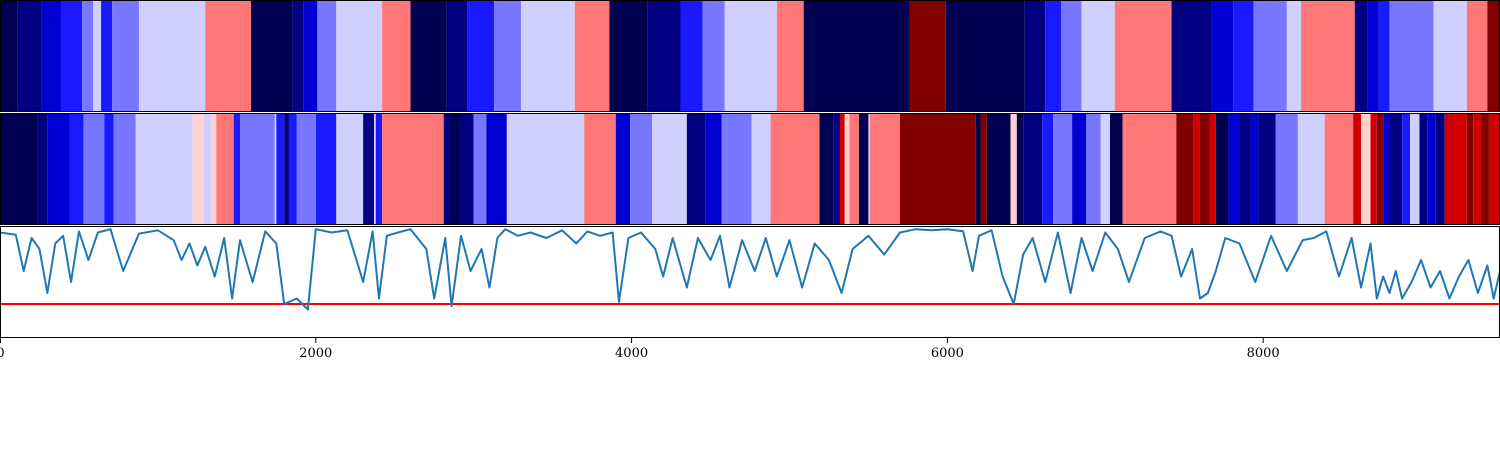 The width and height of the screenshot is (1500, 450). I want to click on x-tick-label: 6000, so click(947, 353).